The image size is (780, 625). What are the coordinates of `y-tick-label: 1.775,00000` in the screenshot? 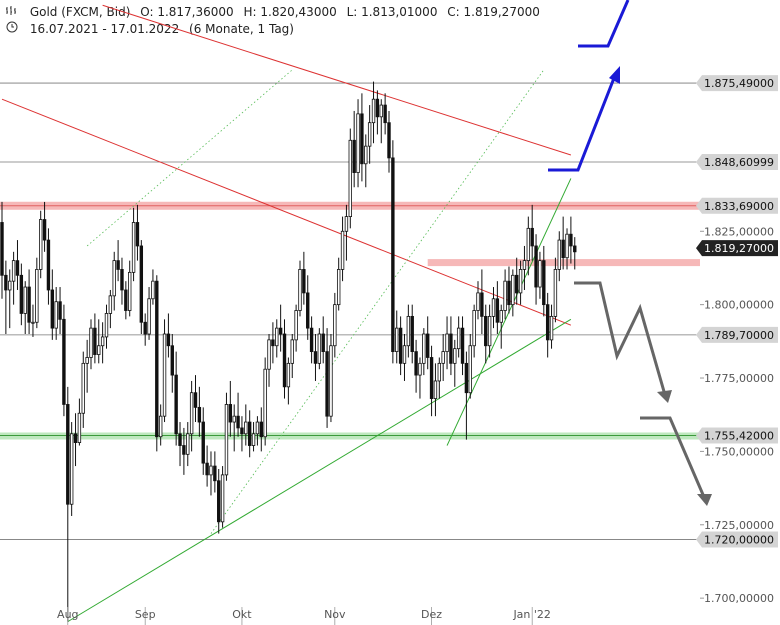 It's located at (739, 378).